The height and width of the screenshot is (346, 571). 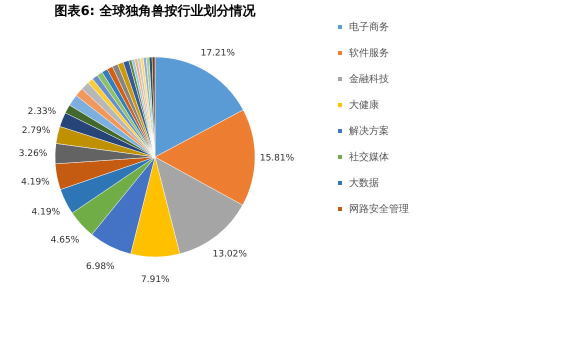 I want to click on data-label: 6.98%, so click(x=101, y=267).